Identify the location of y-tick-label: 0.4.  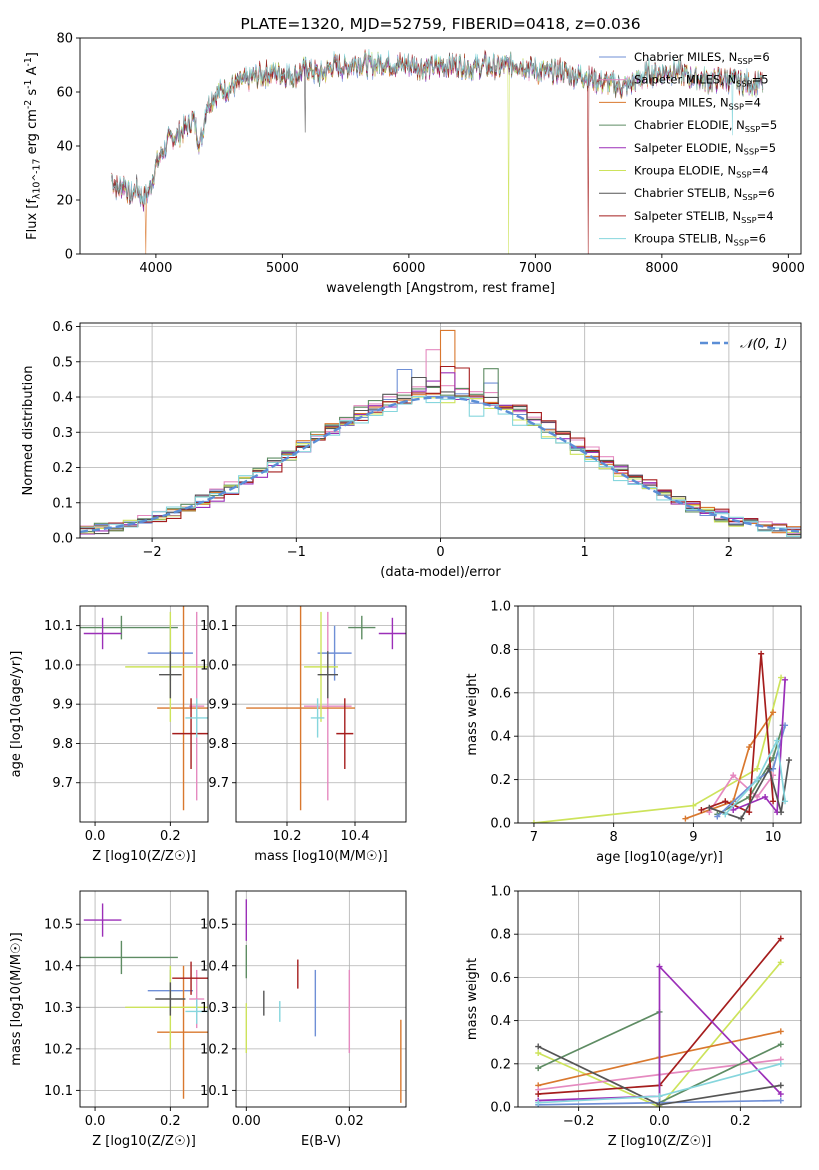
(500, 1021).